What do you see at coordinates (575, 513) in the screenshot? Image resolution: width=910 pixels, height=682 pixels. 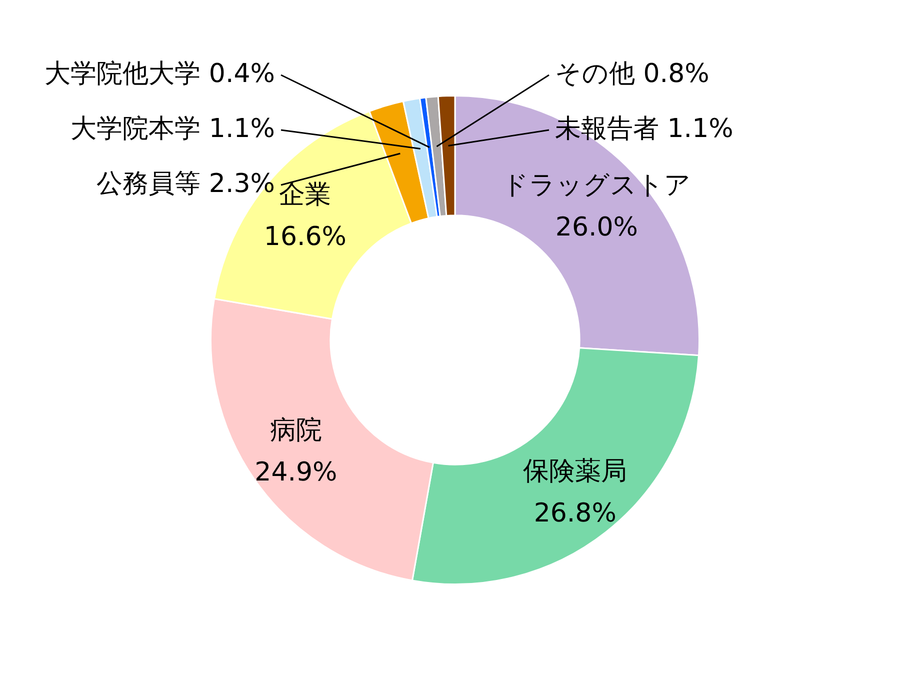 I see `data-label: 26.8%` at bounding box center [575, 513].